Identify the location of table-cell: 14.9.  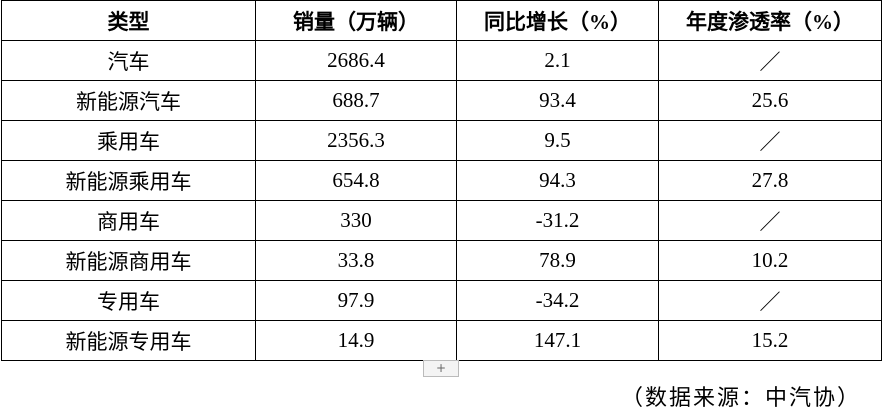
(356, 340).